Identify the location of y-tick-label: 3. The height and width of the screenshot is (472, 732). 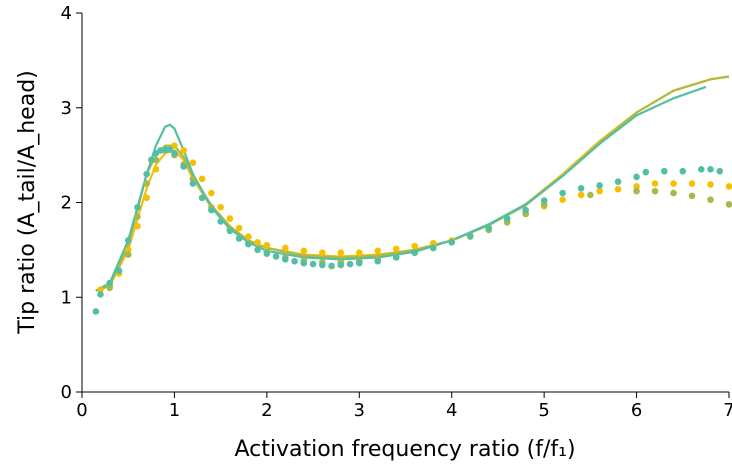
(66, 108).